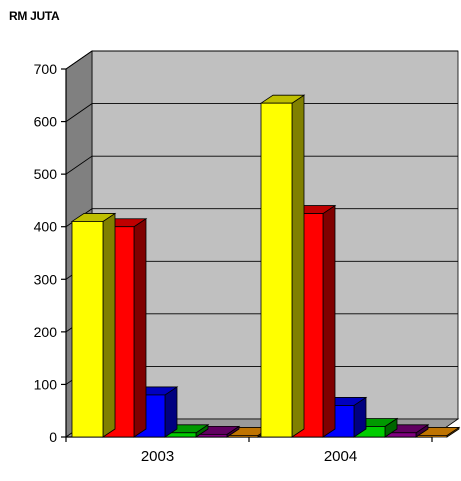 The width and height of the screenshot is (461, 481). I want to click on y-tick-label: 400, so click(46, 227).